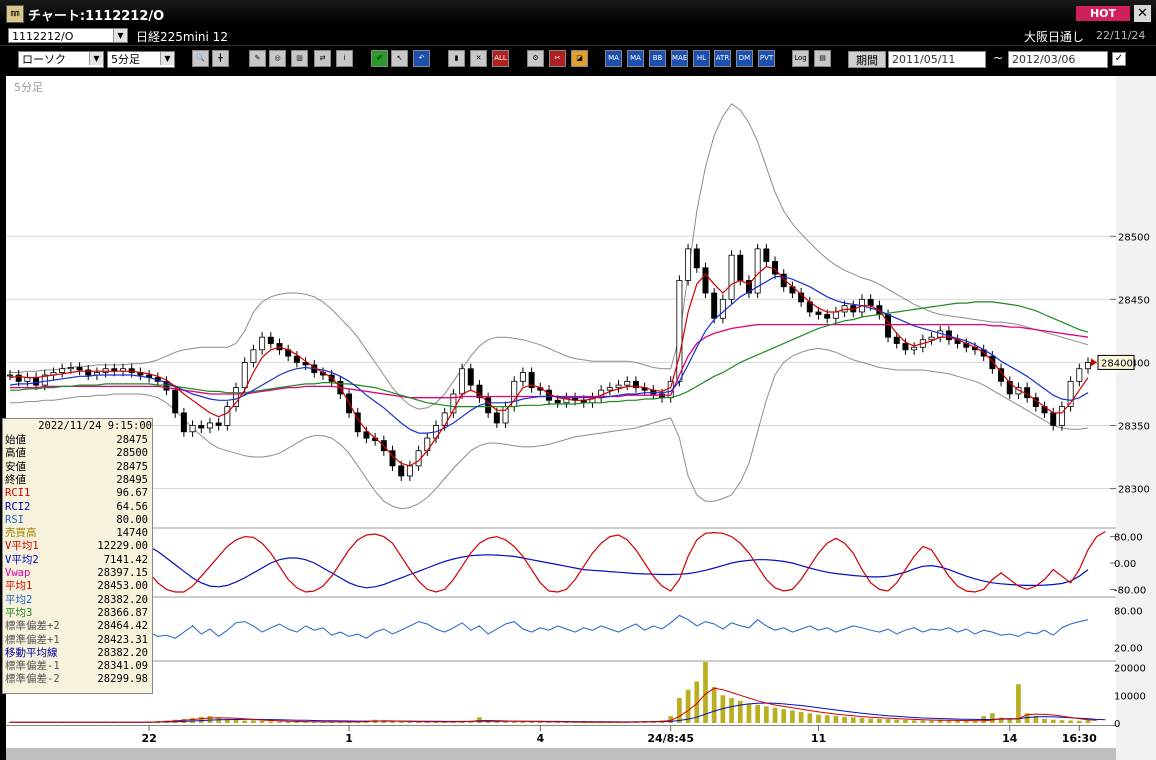 This screenshot has height=760, width=1156. What do you see at coordinates (635, 58) in the screenshot?
I see `ma-button-2: MA` at bounding box center [635, 58].